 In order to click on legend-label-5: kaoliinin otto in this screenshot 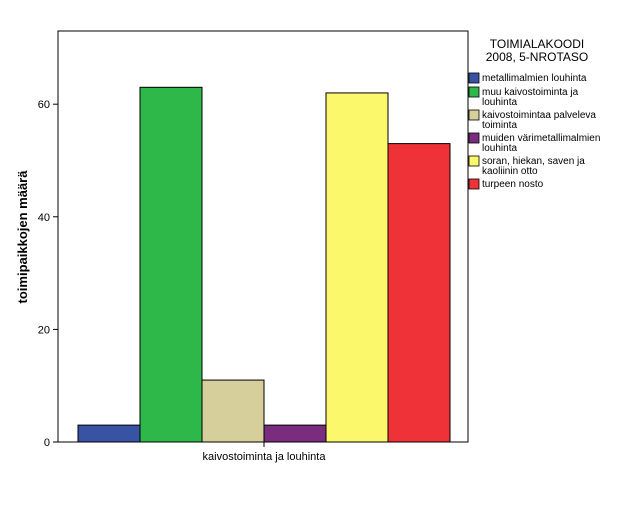, I will do `click(510, 171)`.